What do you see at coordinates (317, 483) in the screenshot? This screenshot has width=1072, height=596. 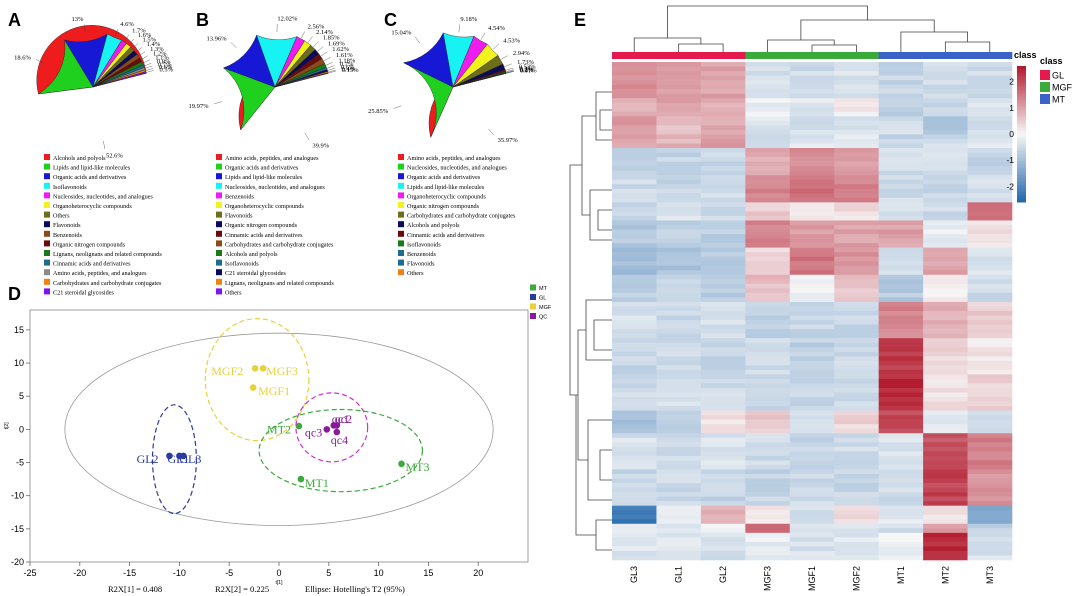 I see `point-label: MT1` at bounding box center [317, 483].